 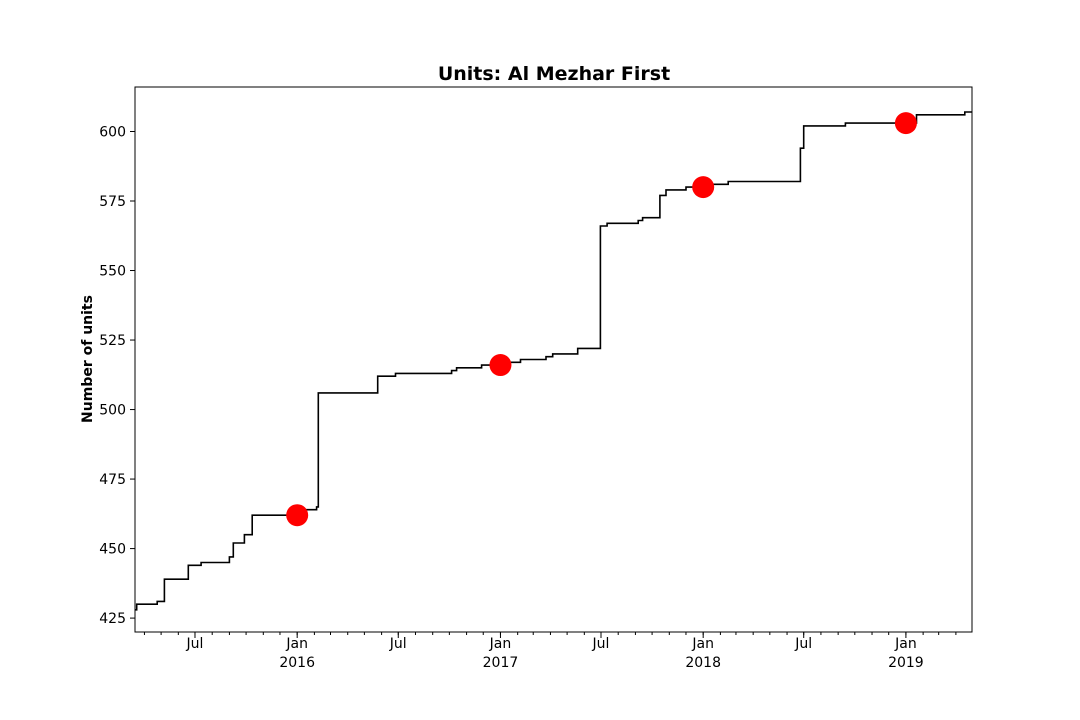 What do you see at coordinates (803, 644) in the screenshot?
I see `x-tick-label-6: Jul` at bounding box center [803, 644].